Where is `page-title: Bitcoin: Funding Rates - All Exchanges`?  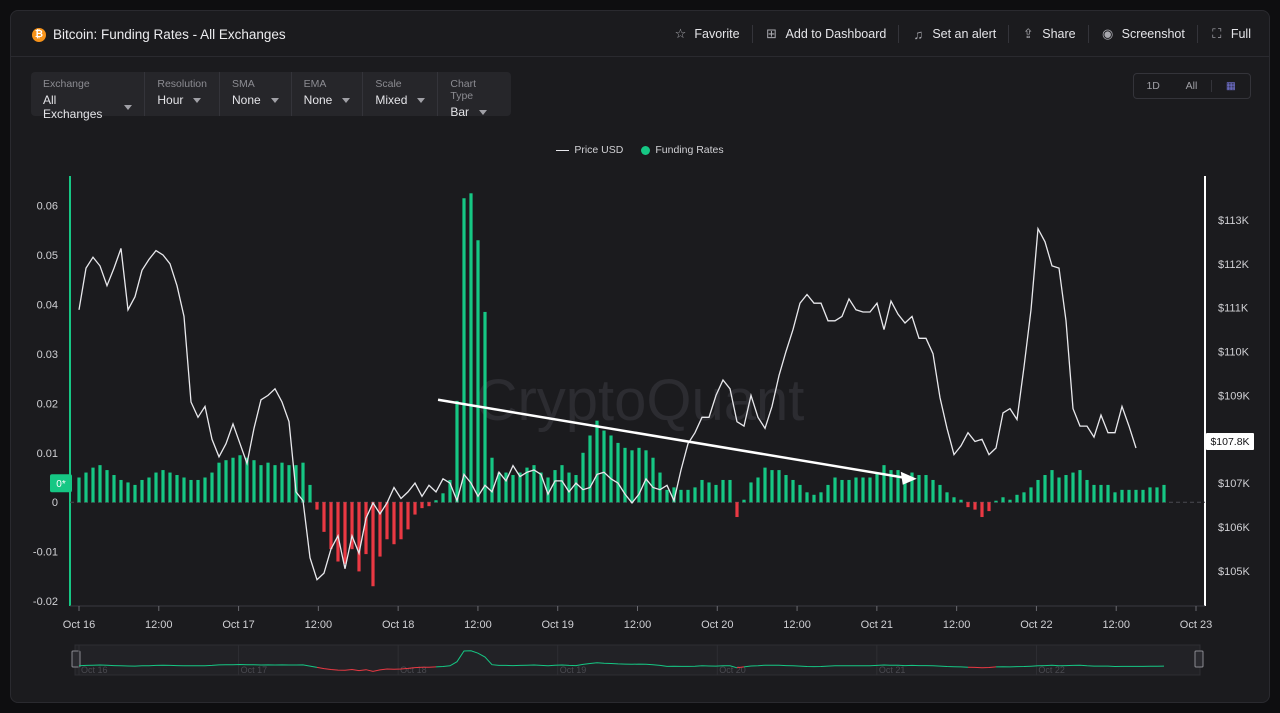
page-title: Bitcoin: Funding Rates - All Exchanges is located at coordinates (169, 34).